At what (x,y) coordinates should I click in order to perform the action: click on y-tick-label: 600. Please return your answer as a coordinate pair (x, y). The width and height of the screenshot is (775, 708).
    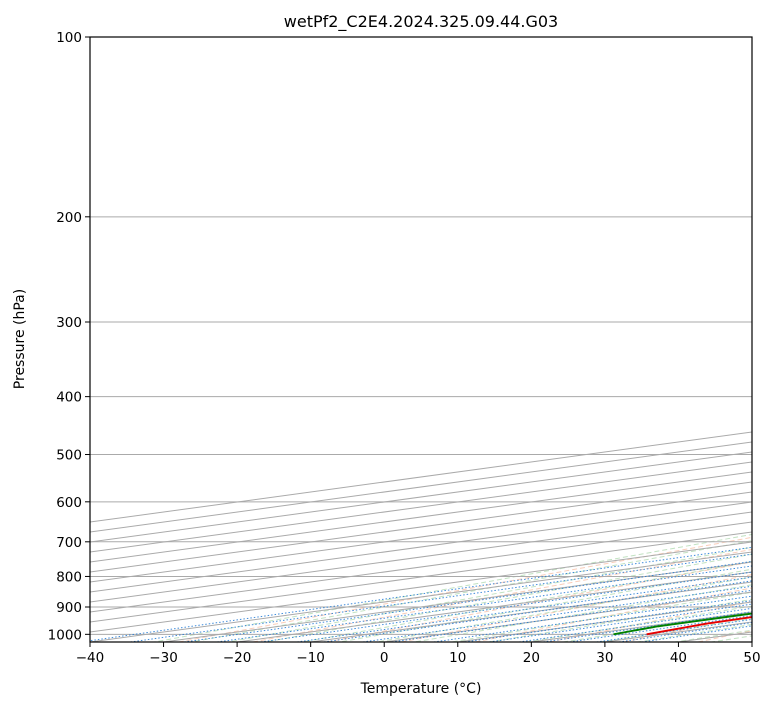
    Looking at the image, I should click on (69, 503).